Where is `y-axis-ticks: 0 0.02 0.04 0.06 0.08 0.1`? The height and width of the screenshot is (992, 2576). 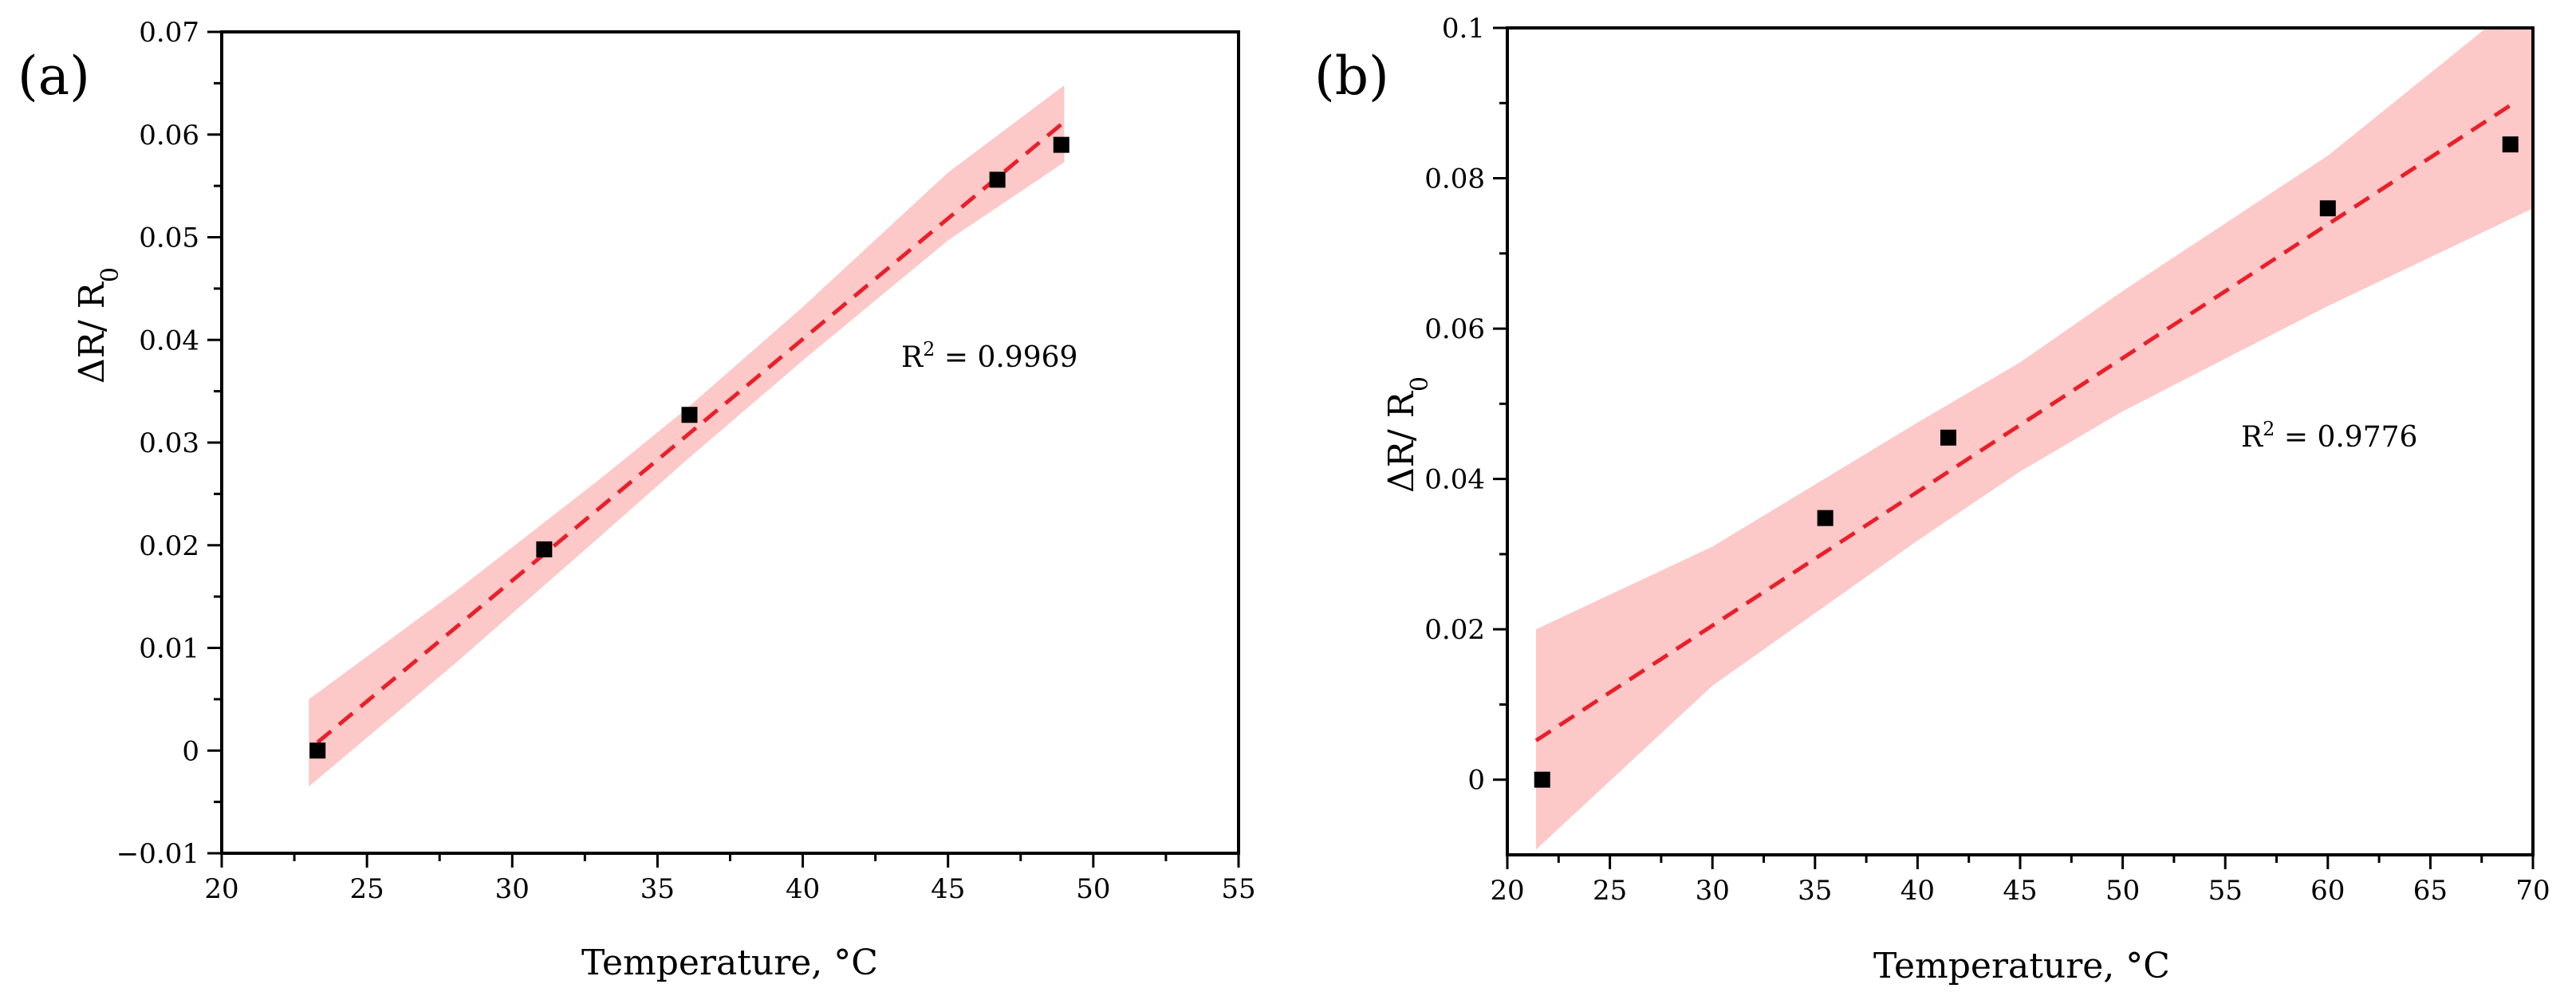 y-axis-ticks: 0 0.02 0.04 0.06 0.08 0.1 is located at coordinates (1465, 405).